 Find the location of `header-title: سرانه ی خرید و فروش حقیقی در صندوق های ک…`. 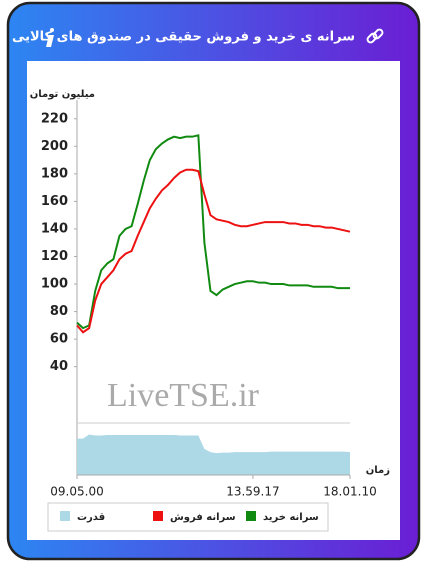

header-title: سرانه ی خرید و فروش حقیقی در صندوق های ک… is located at coordinates (183, 37).